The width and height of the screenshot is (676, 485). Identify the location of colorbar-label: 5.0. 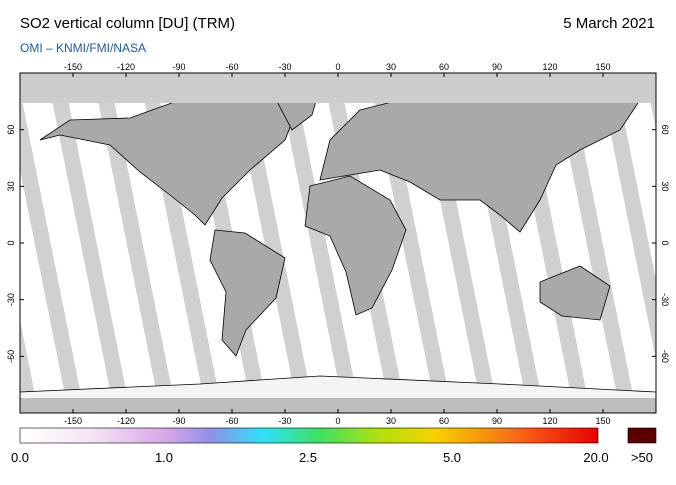
(452, 457).